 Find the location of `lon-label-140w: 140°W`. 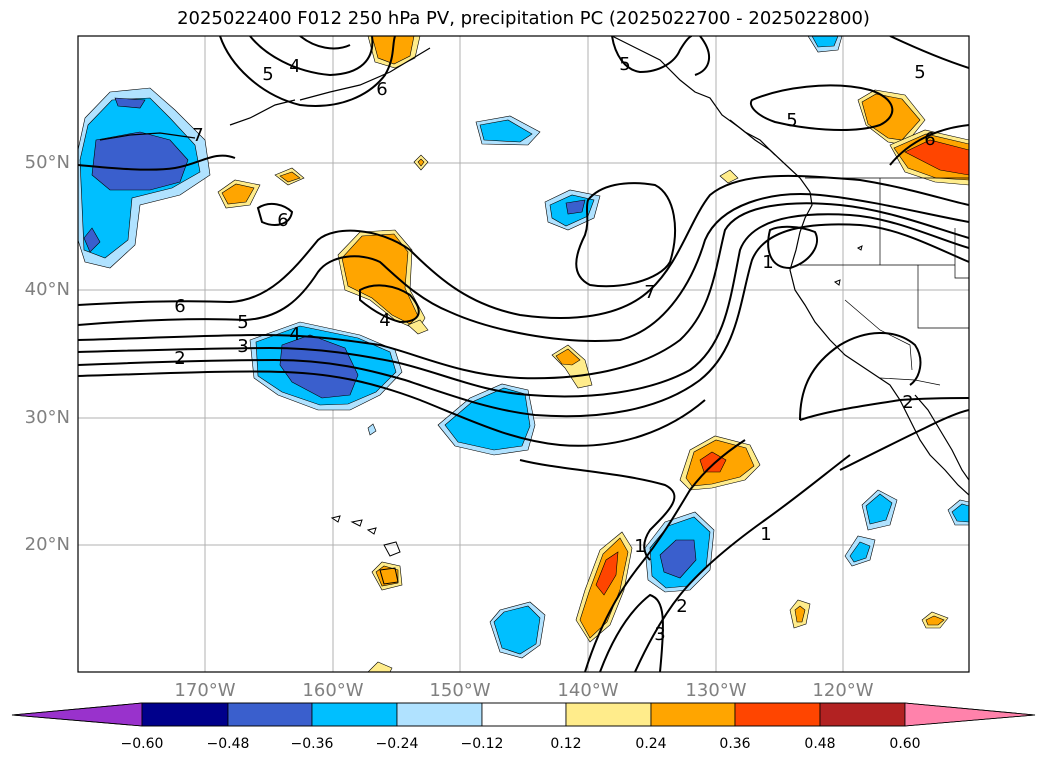

lon-label-140w: 140°W is located at coordinates (588, 690).